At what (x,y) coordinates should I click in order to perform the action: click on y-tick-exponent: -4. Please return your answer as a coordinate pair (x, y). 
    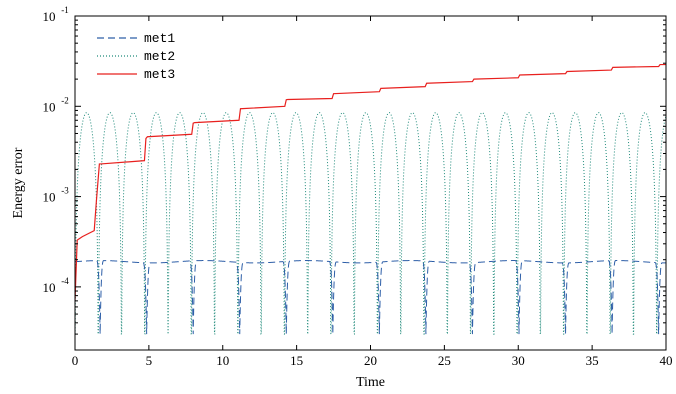
    Looking at the image, I should click on (65, 281).